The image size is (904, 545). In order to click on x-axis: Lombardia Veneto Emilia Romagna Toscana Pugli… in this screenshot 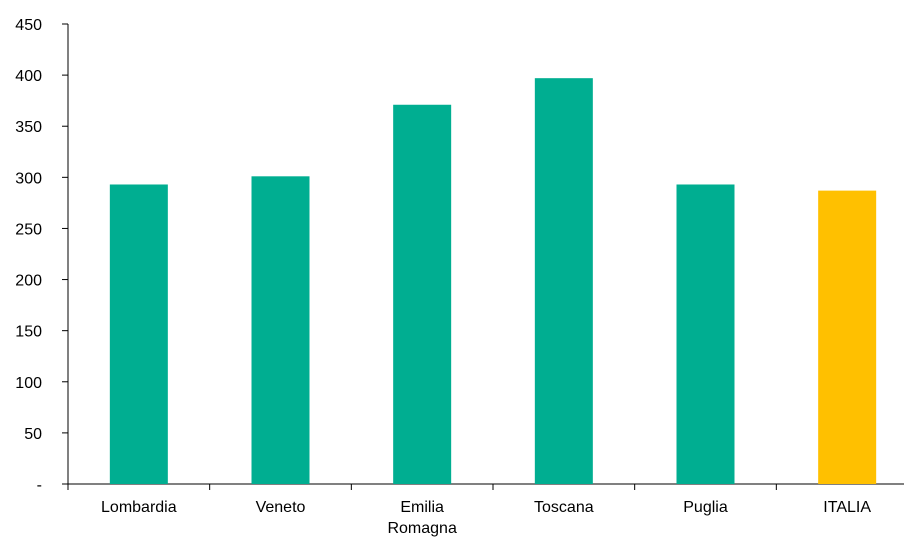, I will do `click(485, 510)`.